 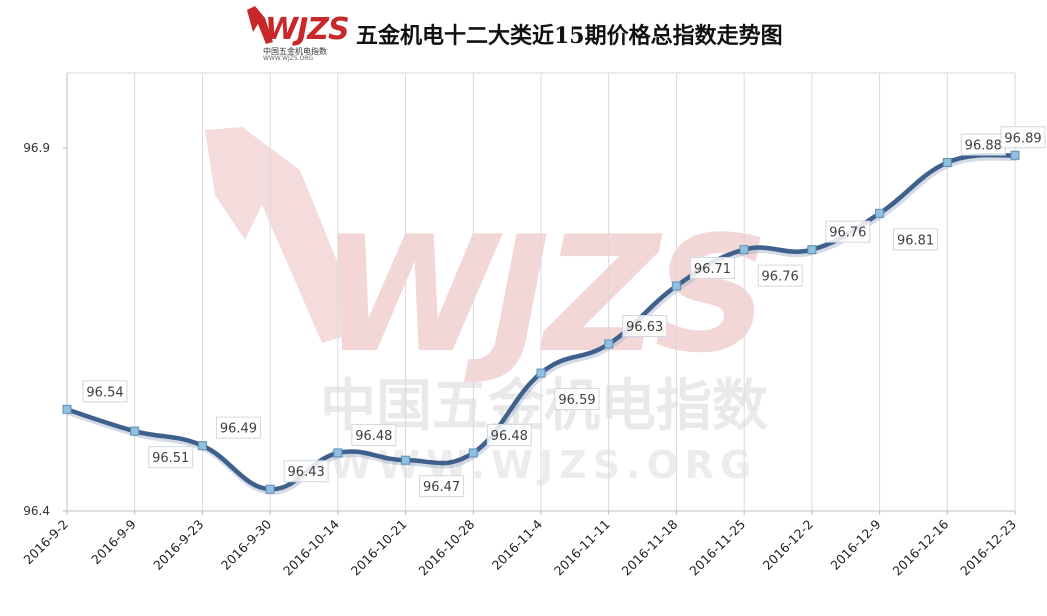 I want to click on data-label: 96.88, so click(x=983, y=144).